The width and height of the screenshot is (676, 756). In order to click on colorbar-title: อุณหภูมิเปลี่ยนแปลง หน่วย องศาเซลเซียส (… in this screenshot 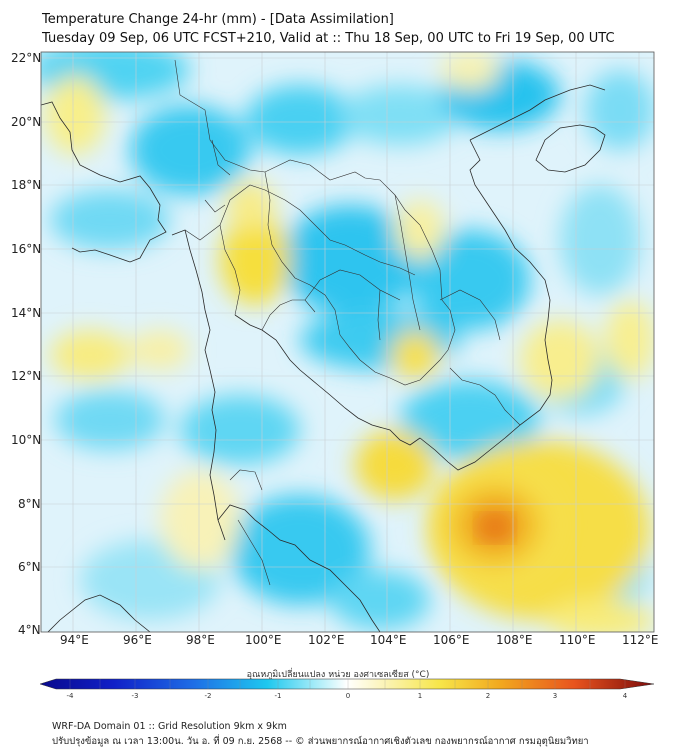, I will do `click(338, 675)`.